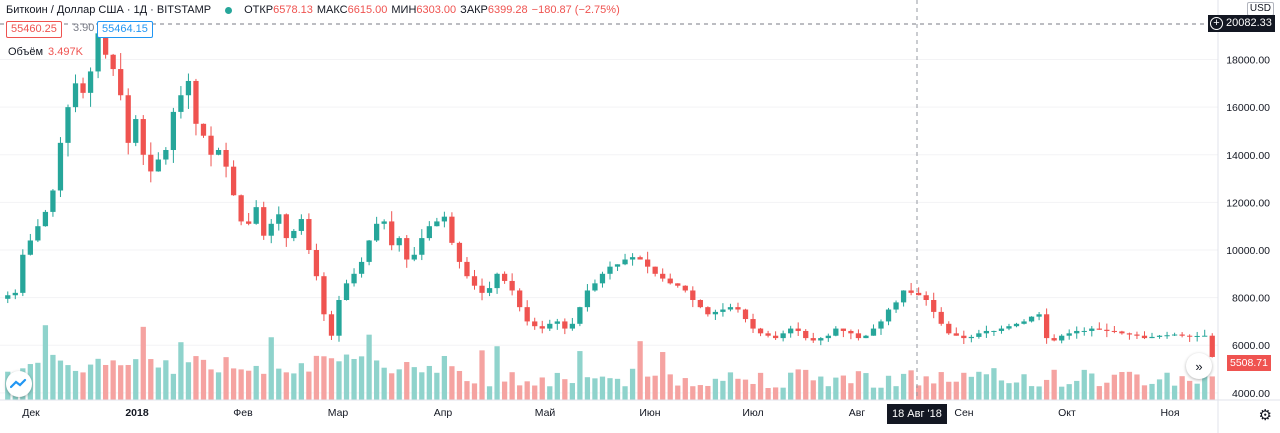  What do you see at coordinates (1249, 363) in the screenshot?
I see `last-price-label: 5508.71` at bounding box center [1249, 363].